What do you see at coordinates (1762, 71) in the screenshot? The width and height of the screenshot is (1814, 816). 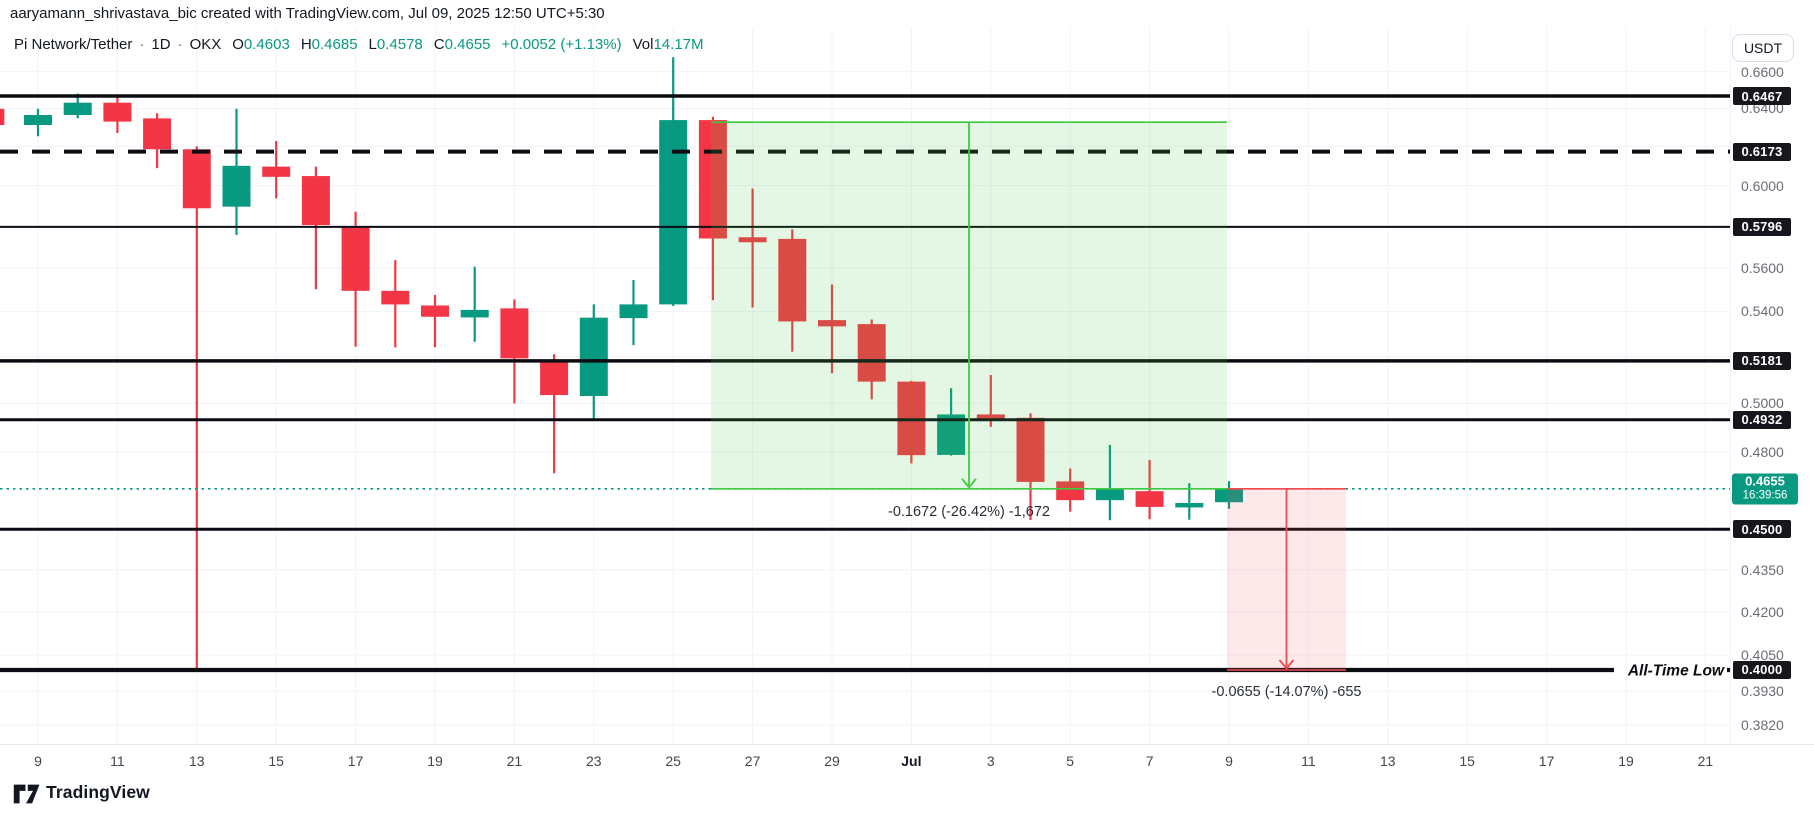 I see `price-tick-label: 0.6600` at bounding box center [1762, 71].